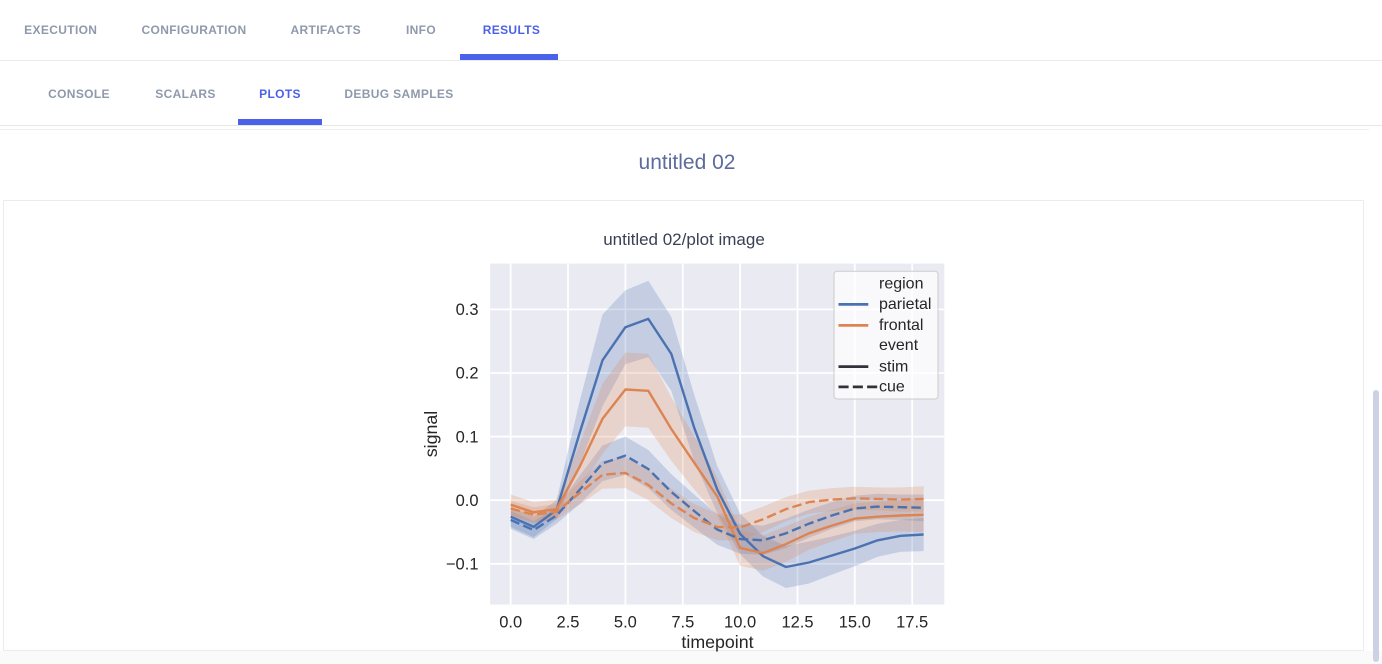 This screenshot has width=1382, height=664. I want to click on svg-text: 0.1, so click(467, 437).